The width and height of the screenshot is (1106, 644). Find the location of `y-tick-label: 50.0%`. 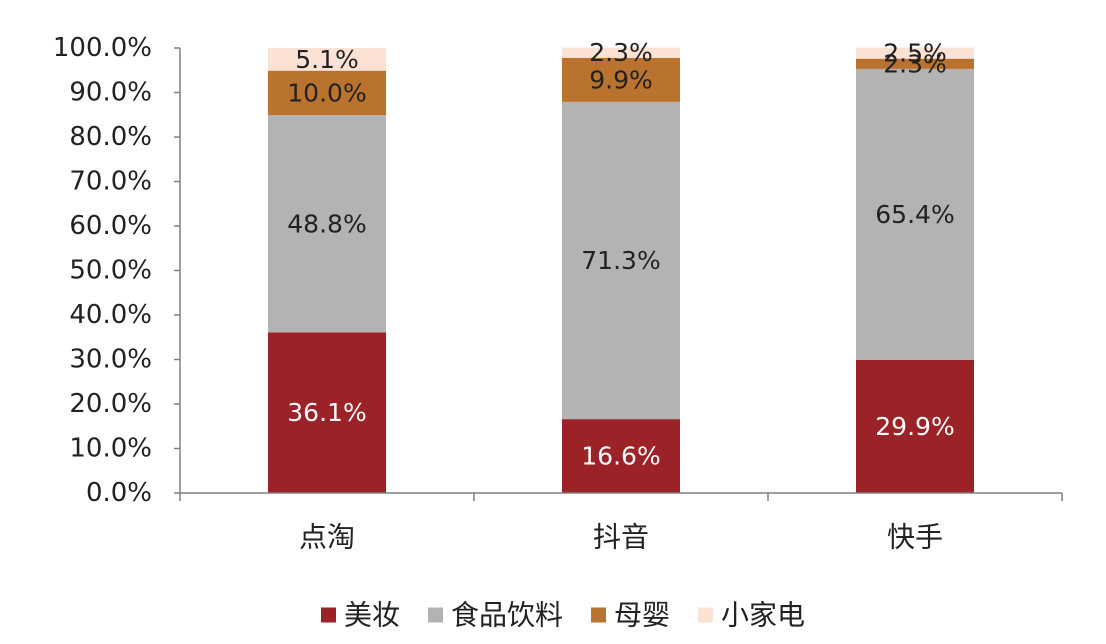

y-tick-label: 50.0% is located at coordinates (110, 271).